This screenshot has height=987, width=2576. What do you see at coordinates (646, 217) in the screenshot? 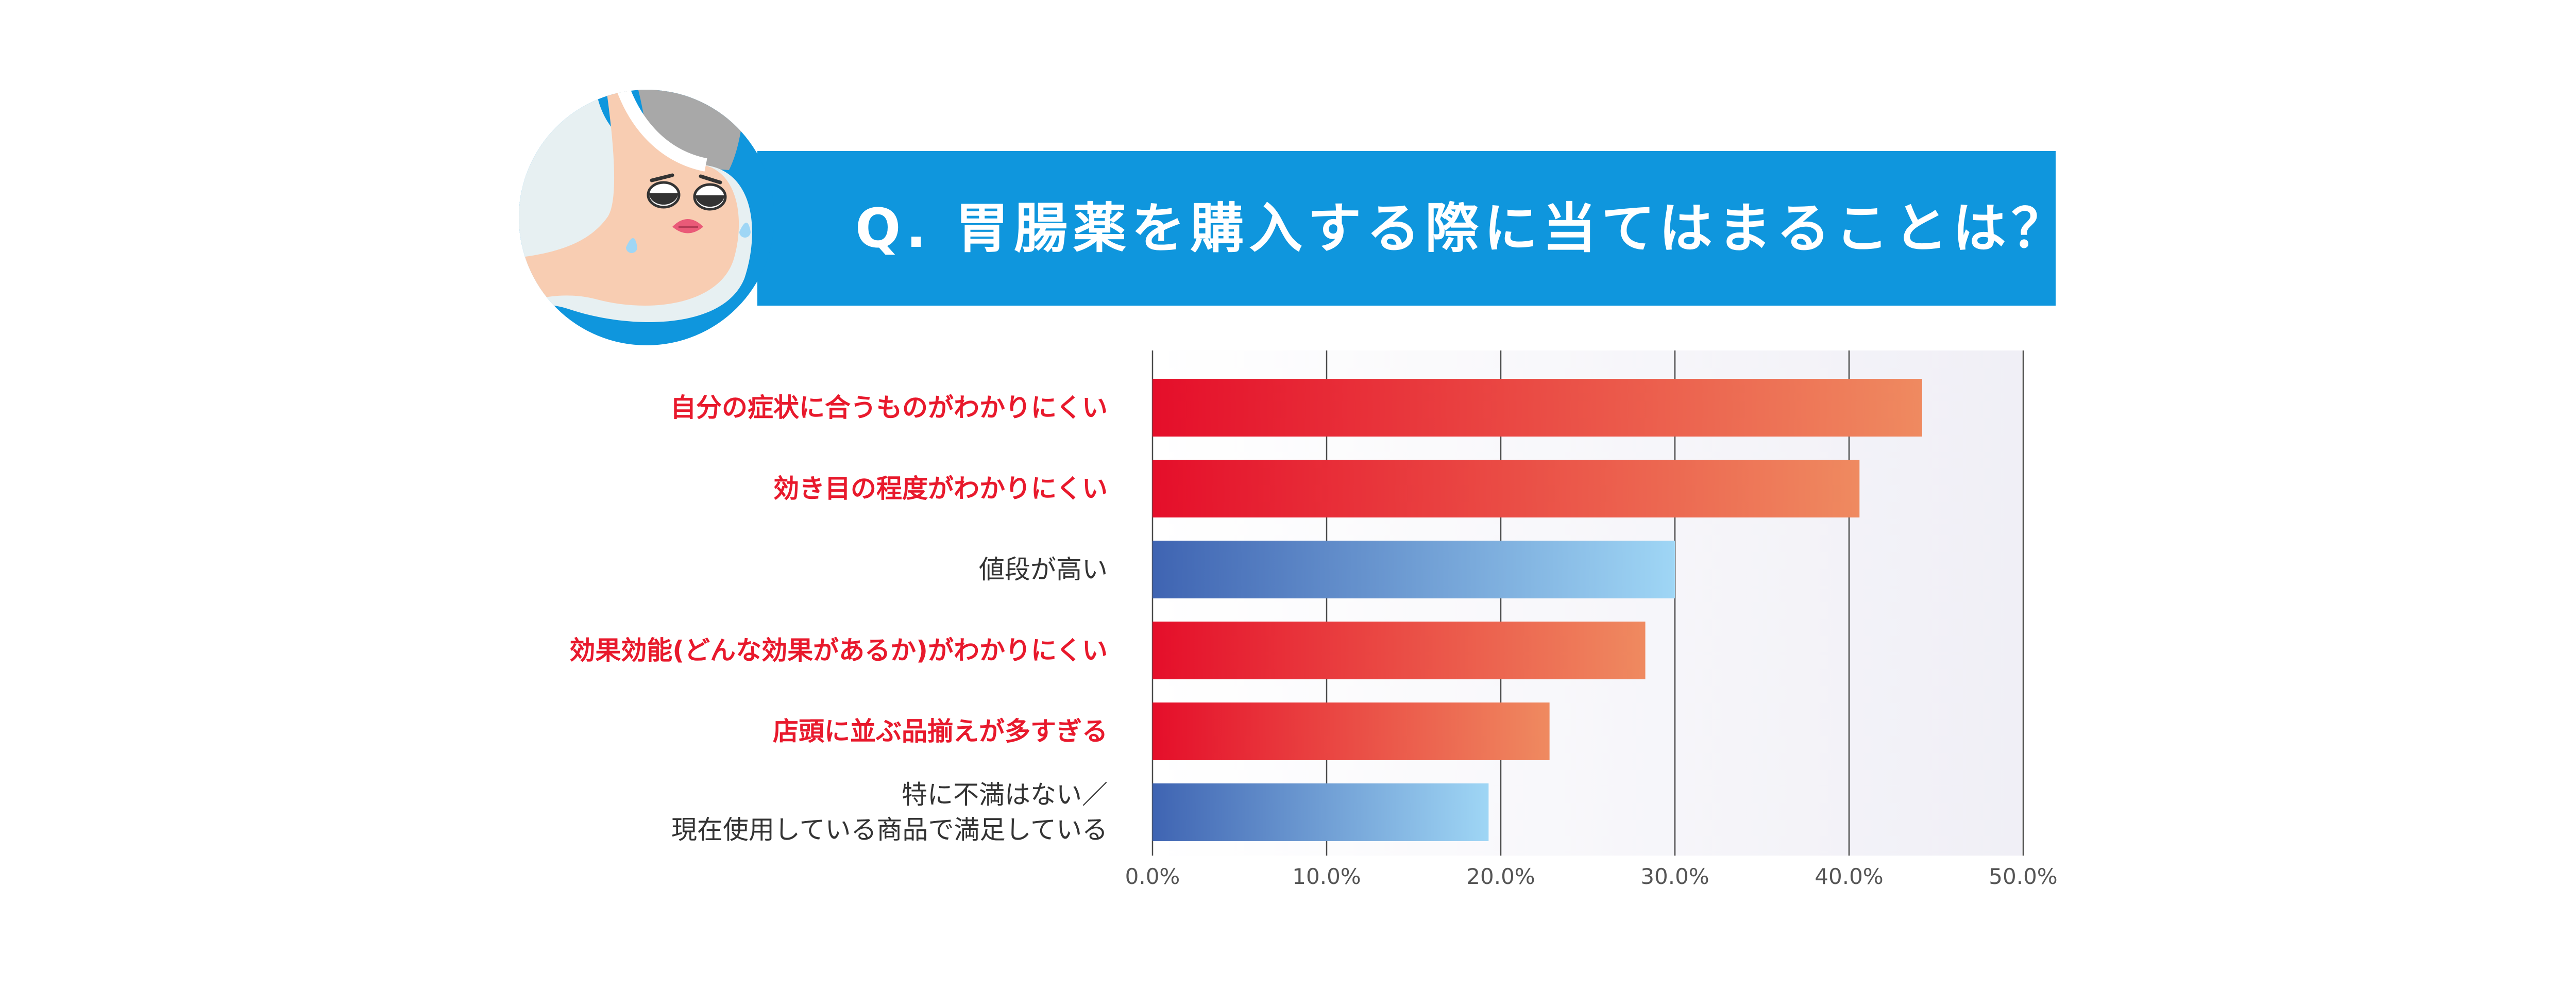
I see `sad-stomach-mascot-icon` at bounding box center [646, 217].